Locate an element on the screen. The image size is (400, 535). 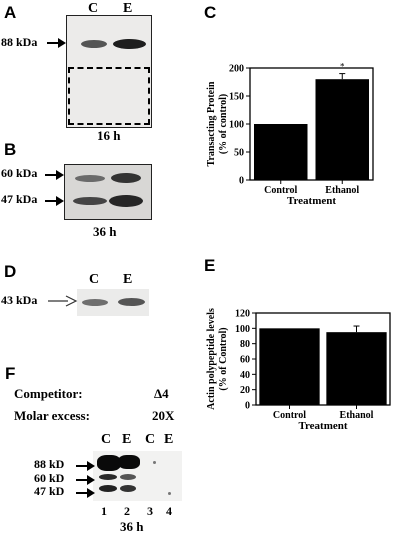
panel-f-letter: F is located at coordinates (10, 373).